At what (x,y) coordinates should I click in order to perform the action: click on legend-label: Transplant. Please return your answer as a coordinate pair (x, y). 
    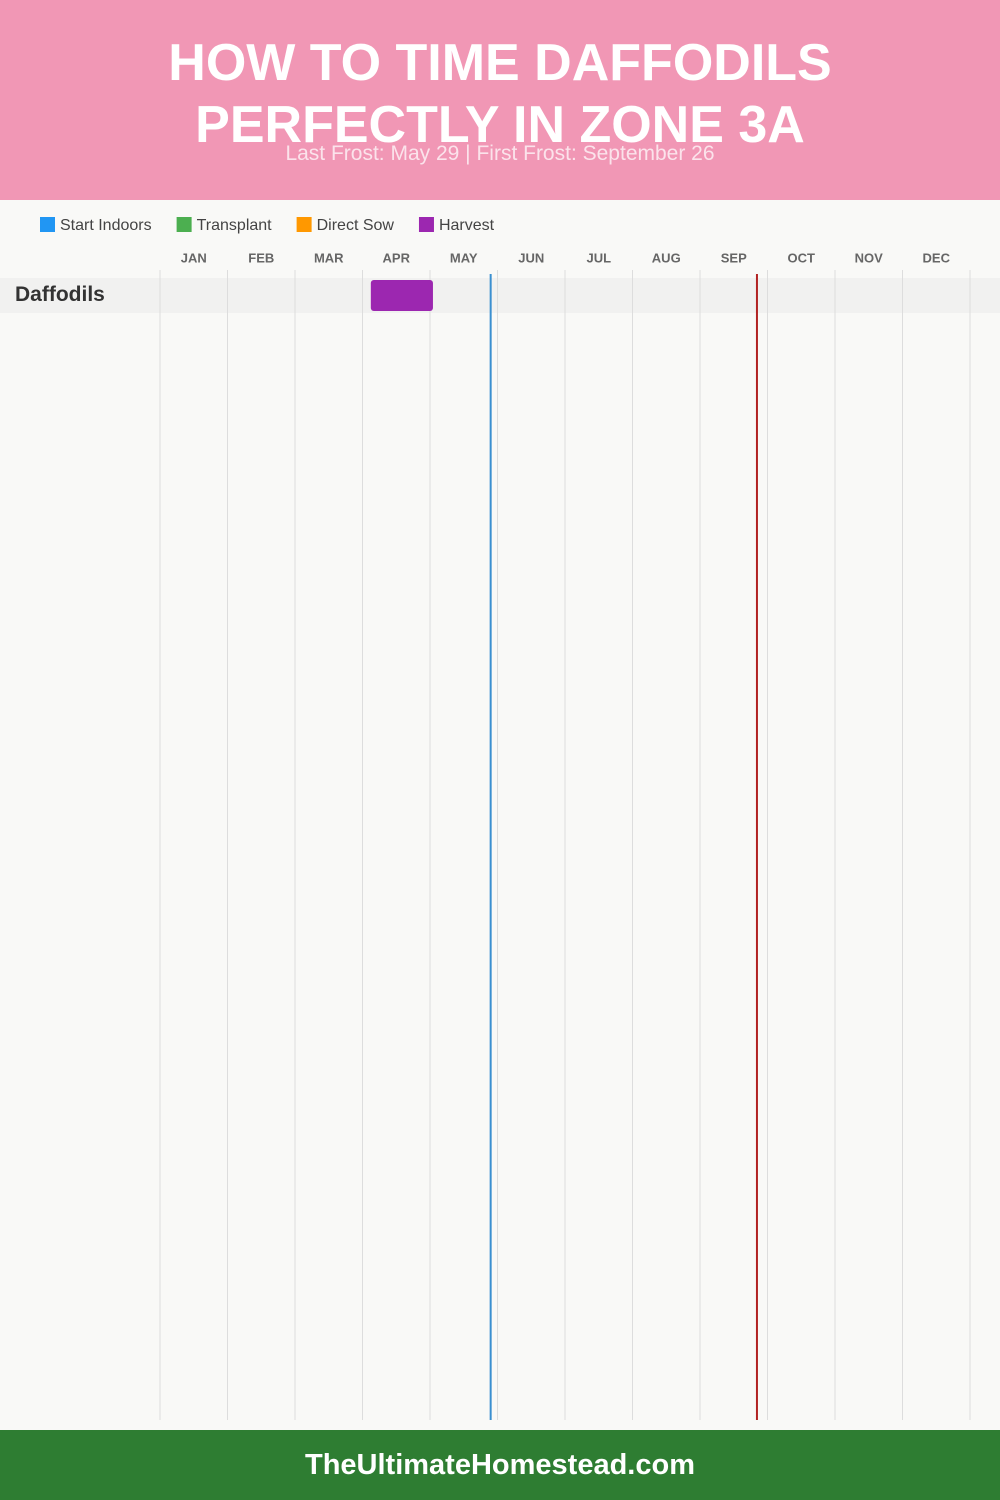
    Looking at the image, I should click on (235, 225).